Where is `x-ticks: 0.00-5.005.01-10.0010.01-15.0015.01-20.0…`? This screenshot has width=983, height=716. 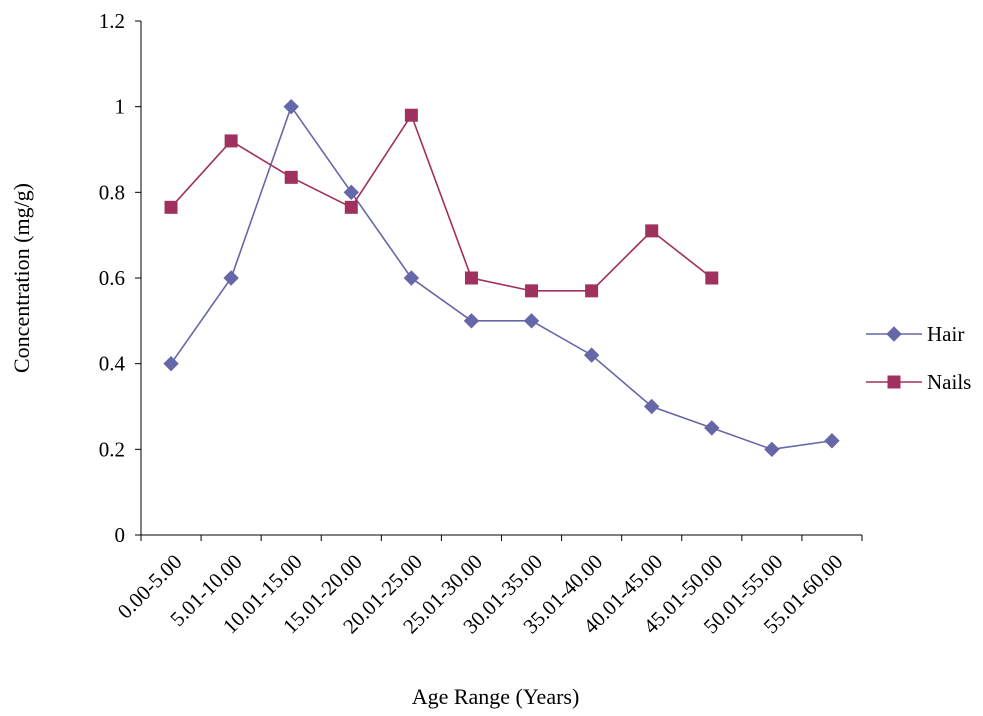 x-ticks: 0.00-5.005.01-10.0010.01-15.0015.01-20.0… is located at coordinates (488, 586).